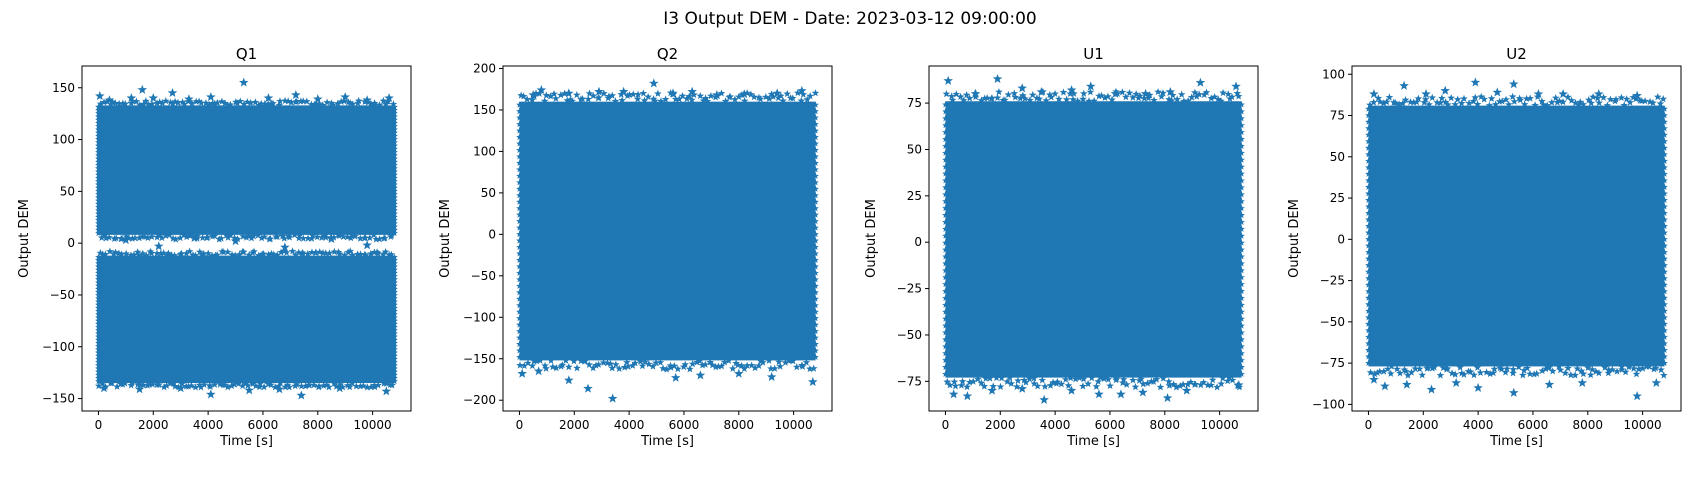 This screenshot has width=1700, height=500. I want to click on y-tick-label: 0, so click(71, 243).